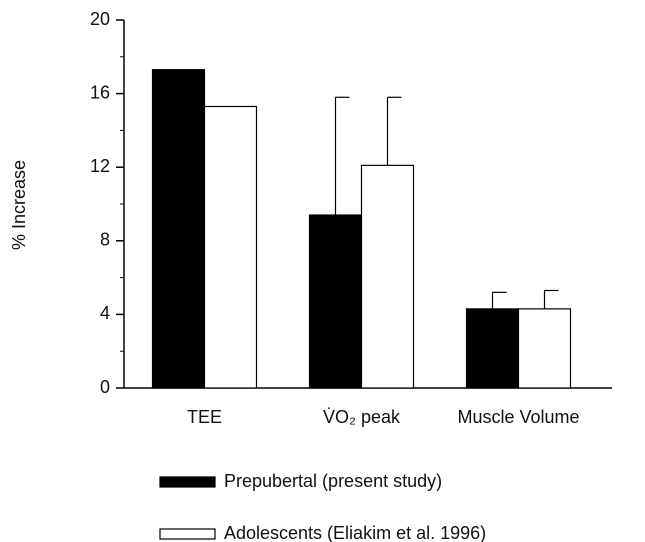  What do you see at coordinates (105, 387) in the screenshot?
I see `y-tick-label: 0` at bounding box center [105, 387].